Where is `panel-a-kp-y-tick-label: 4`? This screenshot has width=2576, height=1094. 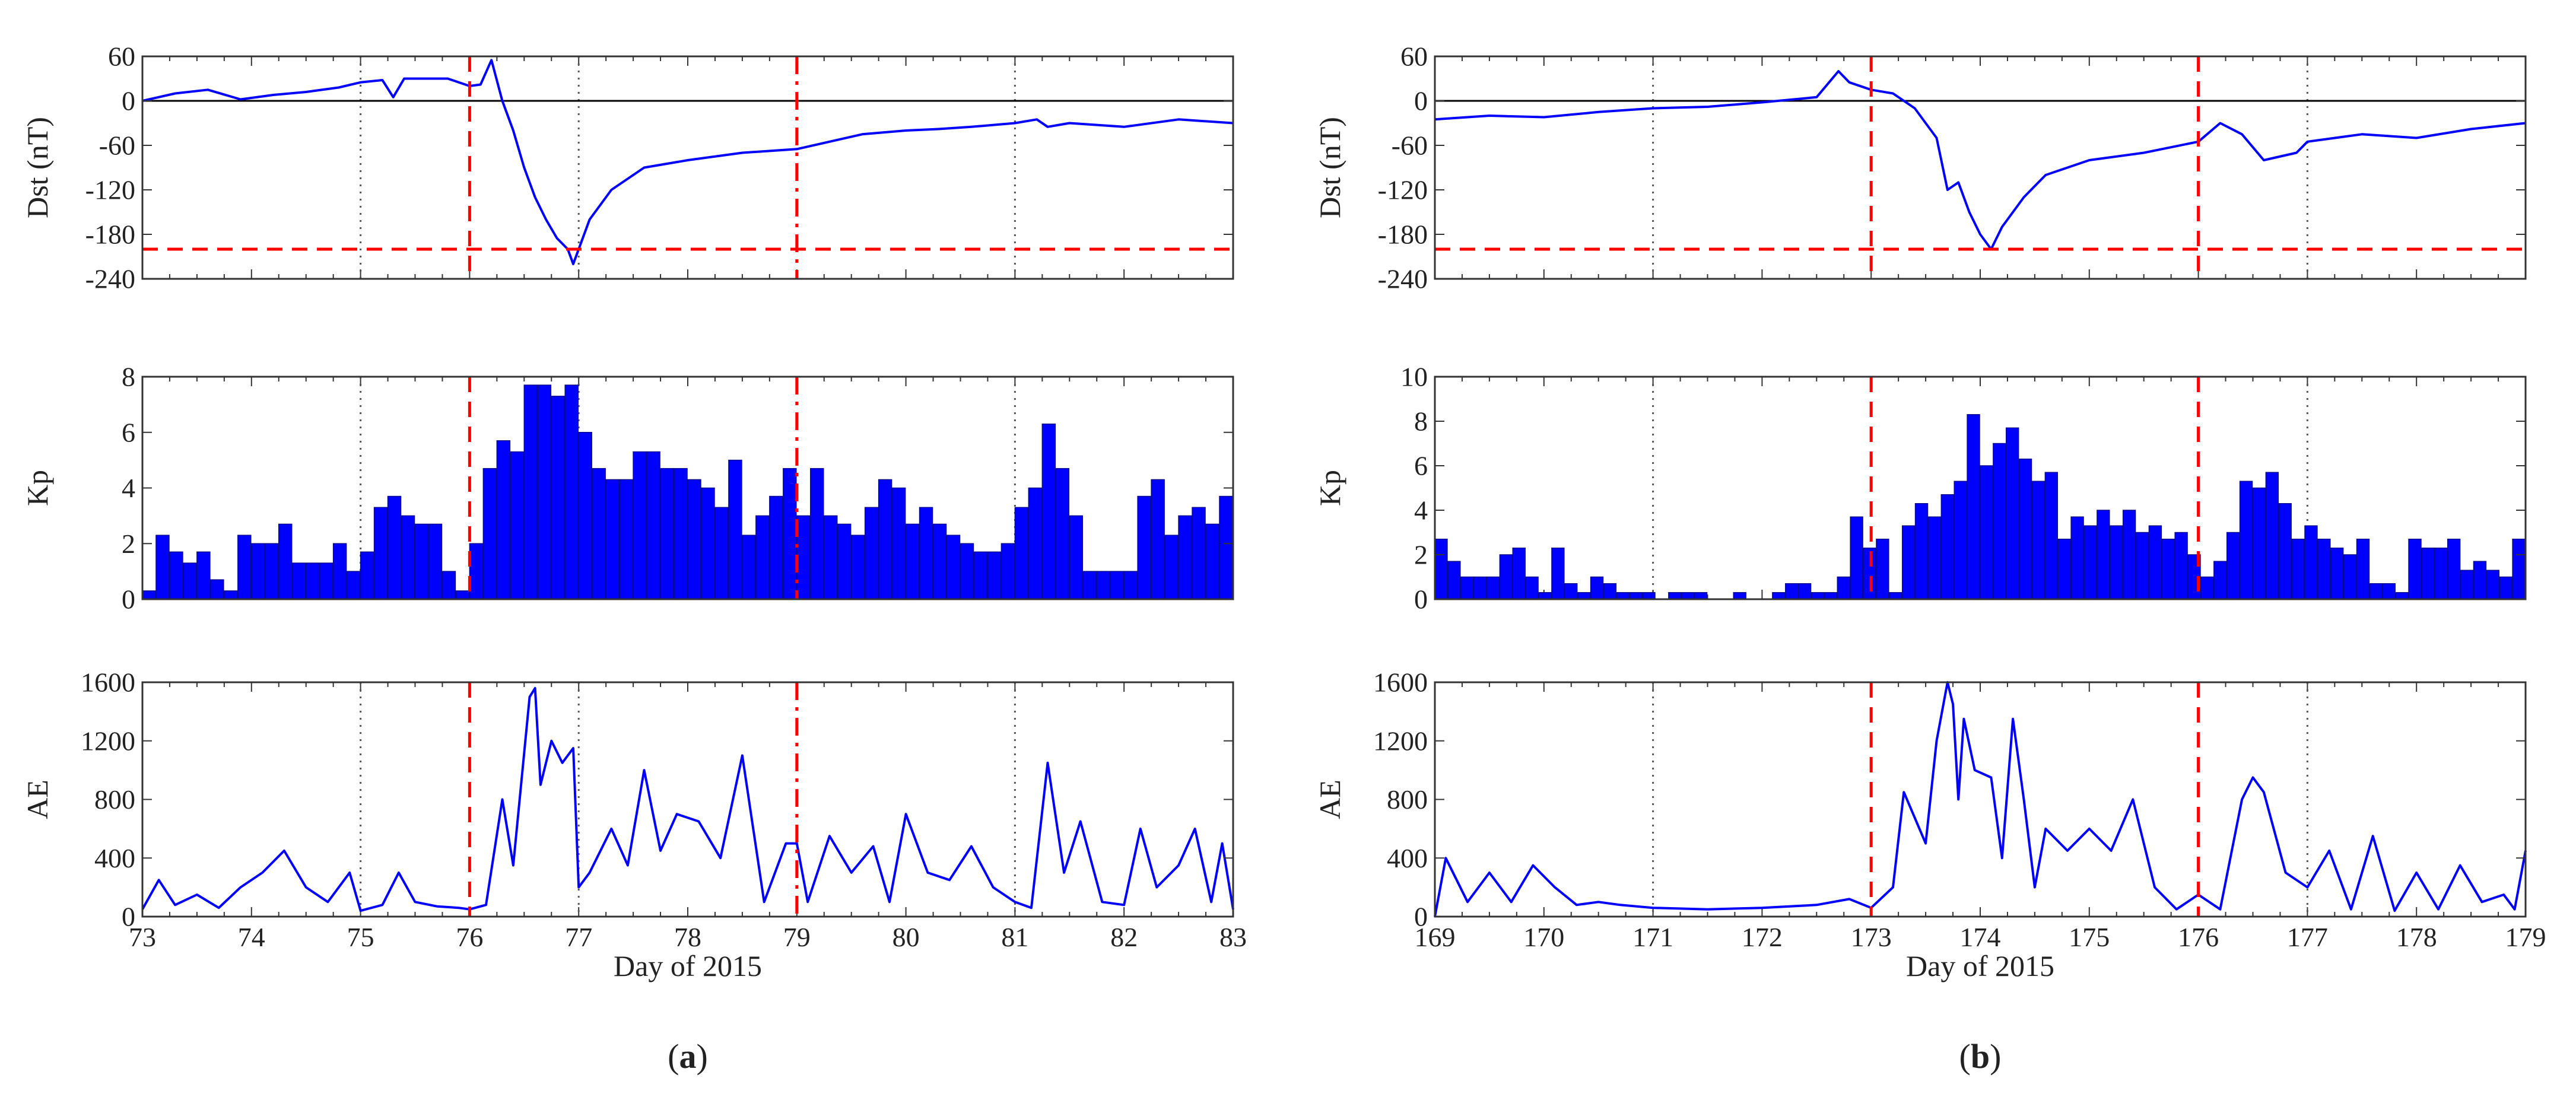 panel-a-kp-y-tick-label: 4 is located at coordinates (128, 488).